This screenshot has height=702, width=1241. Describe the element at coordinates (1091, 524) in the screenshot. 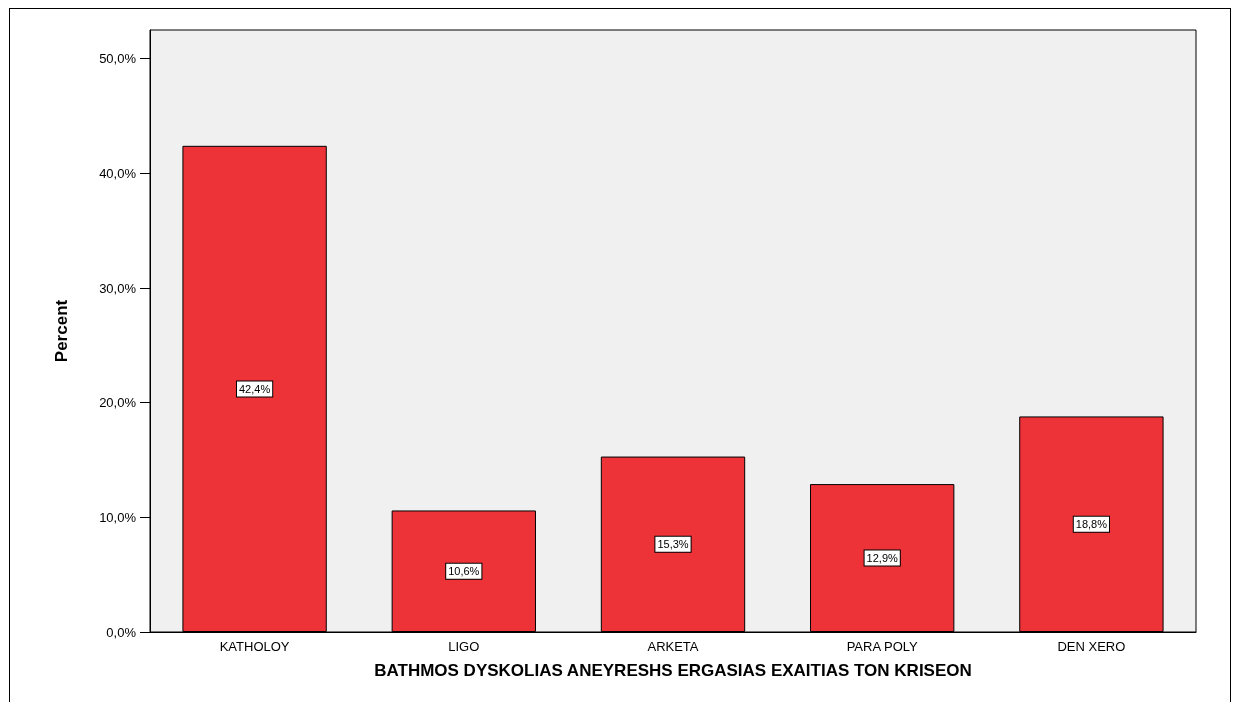

I see `data-label: 18,8%` at that location.